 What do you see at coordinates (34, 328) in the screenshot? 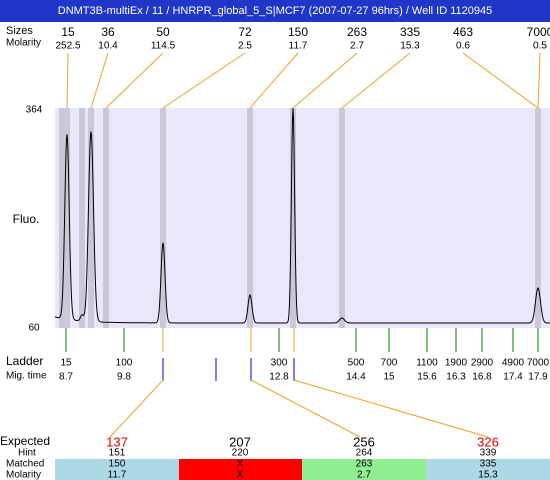
I see `y-bottom-label: 60` at bounding box center [34, 328].